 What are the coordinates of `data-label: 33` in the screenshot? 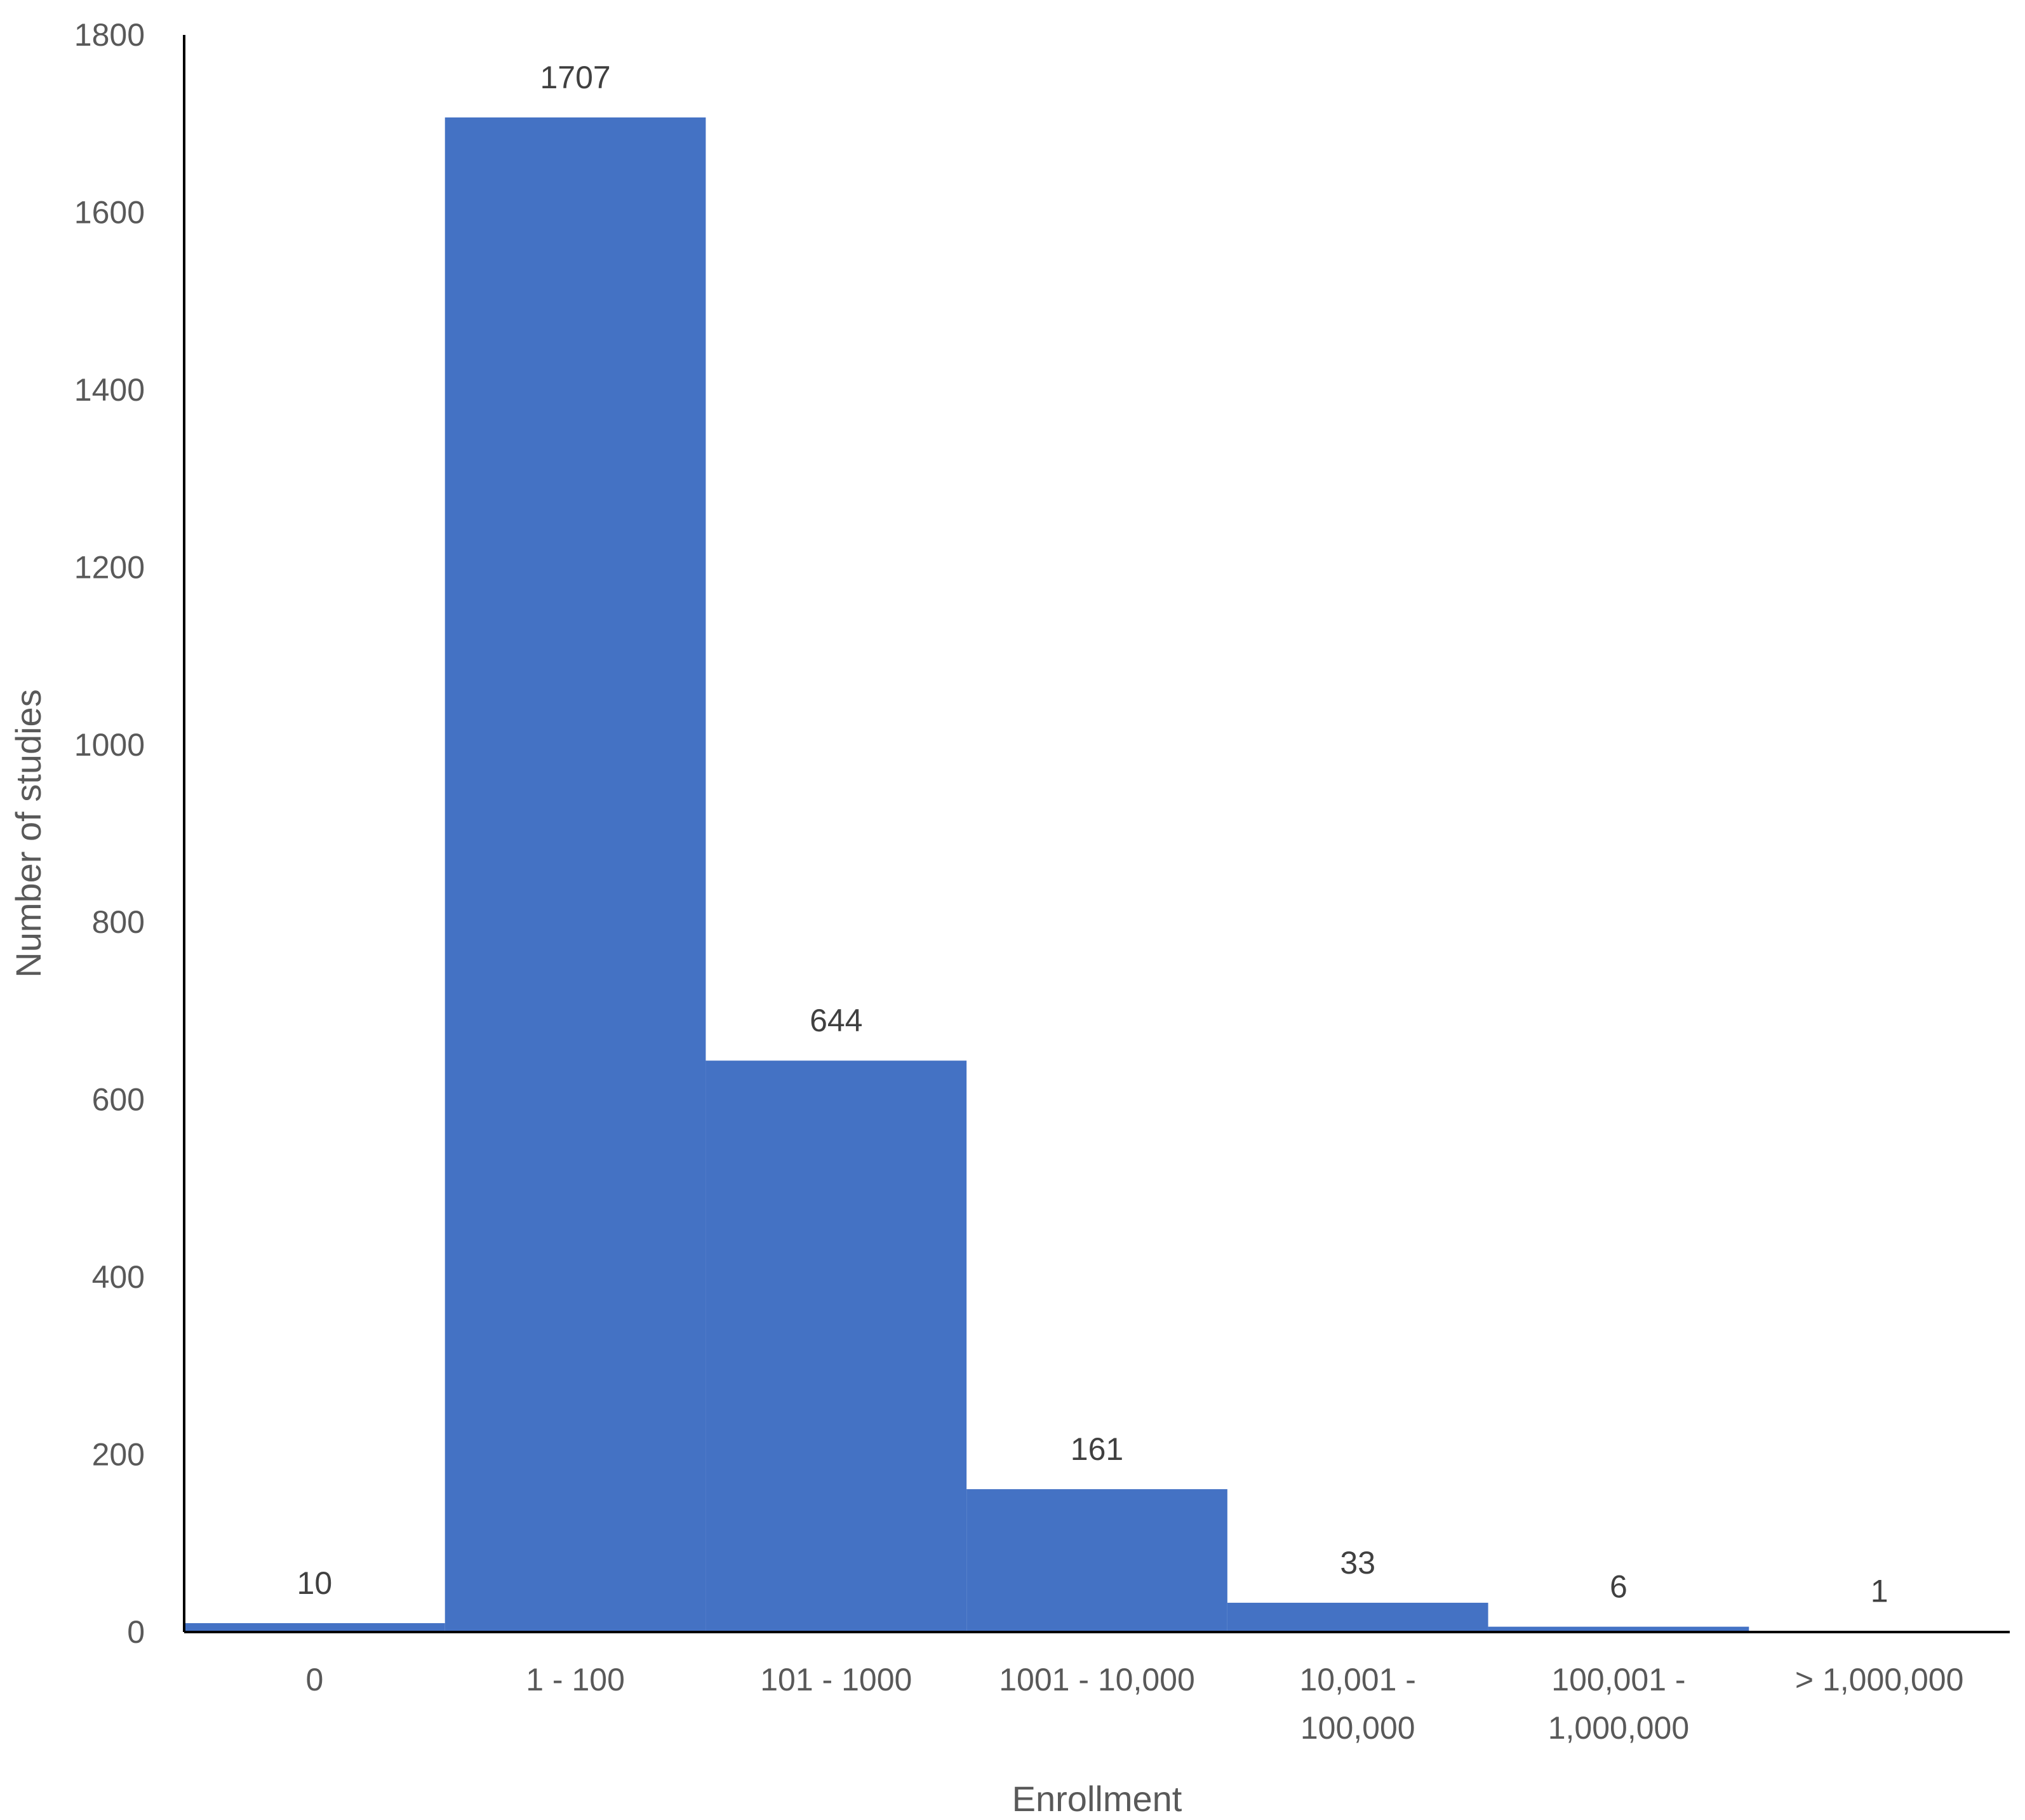 It's located at (1357, 1563).